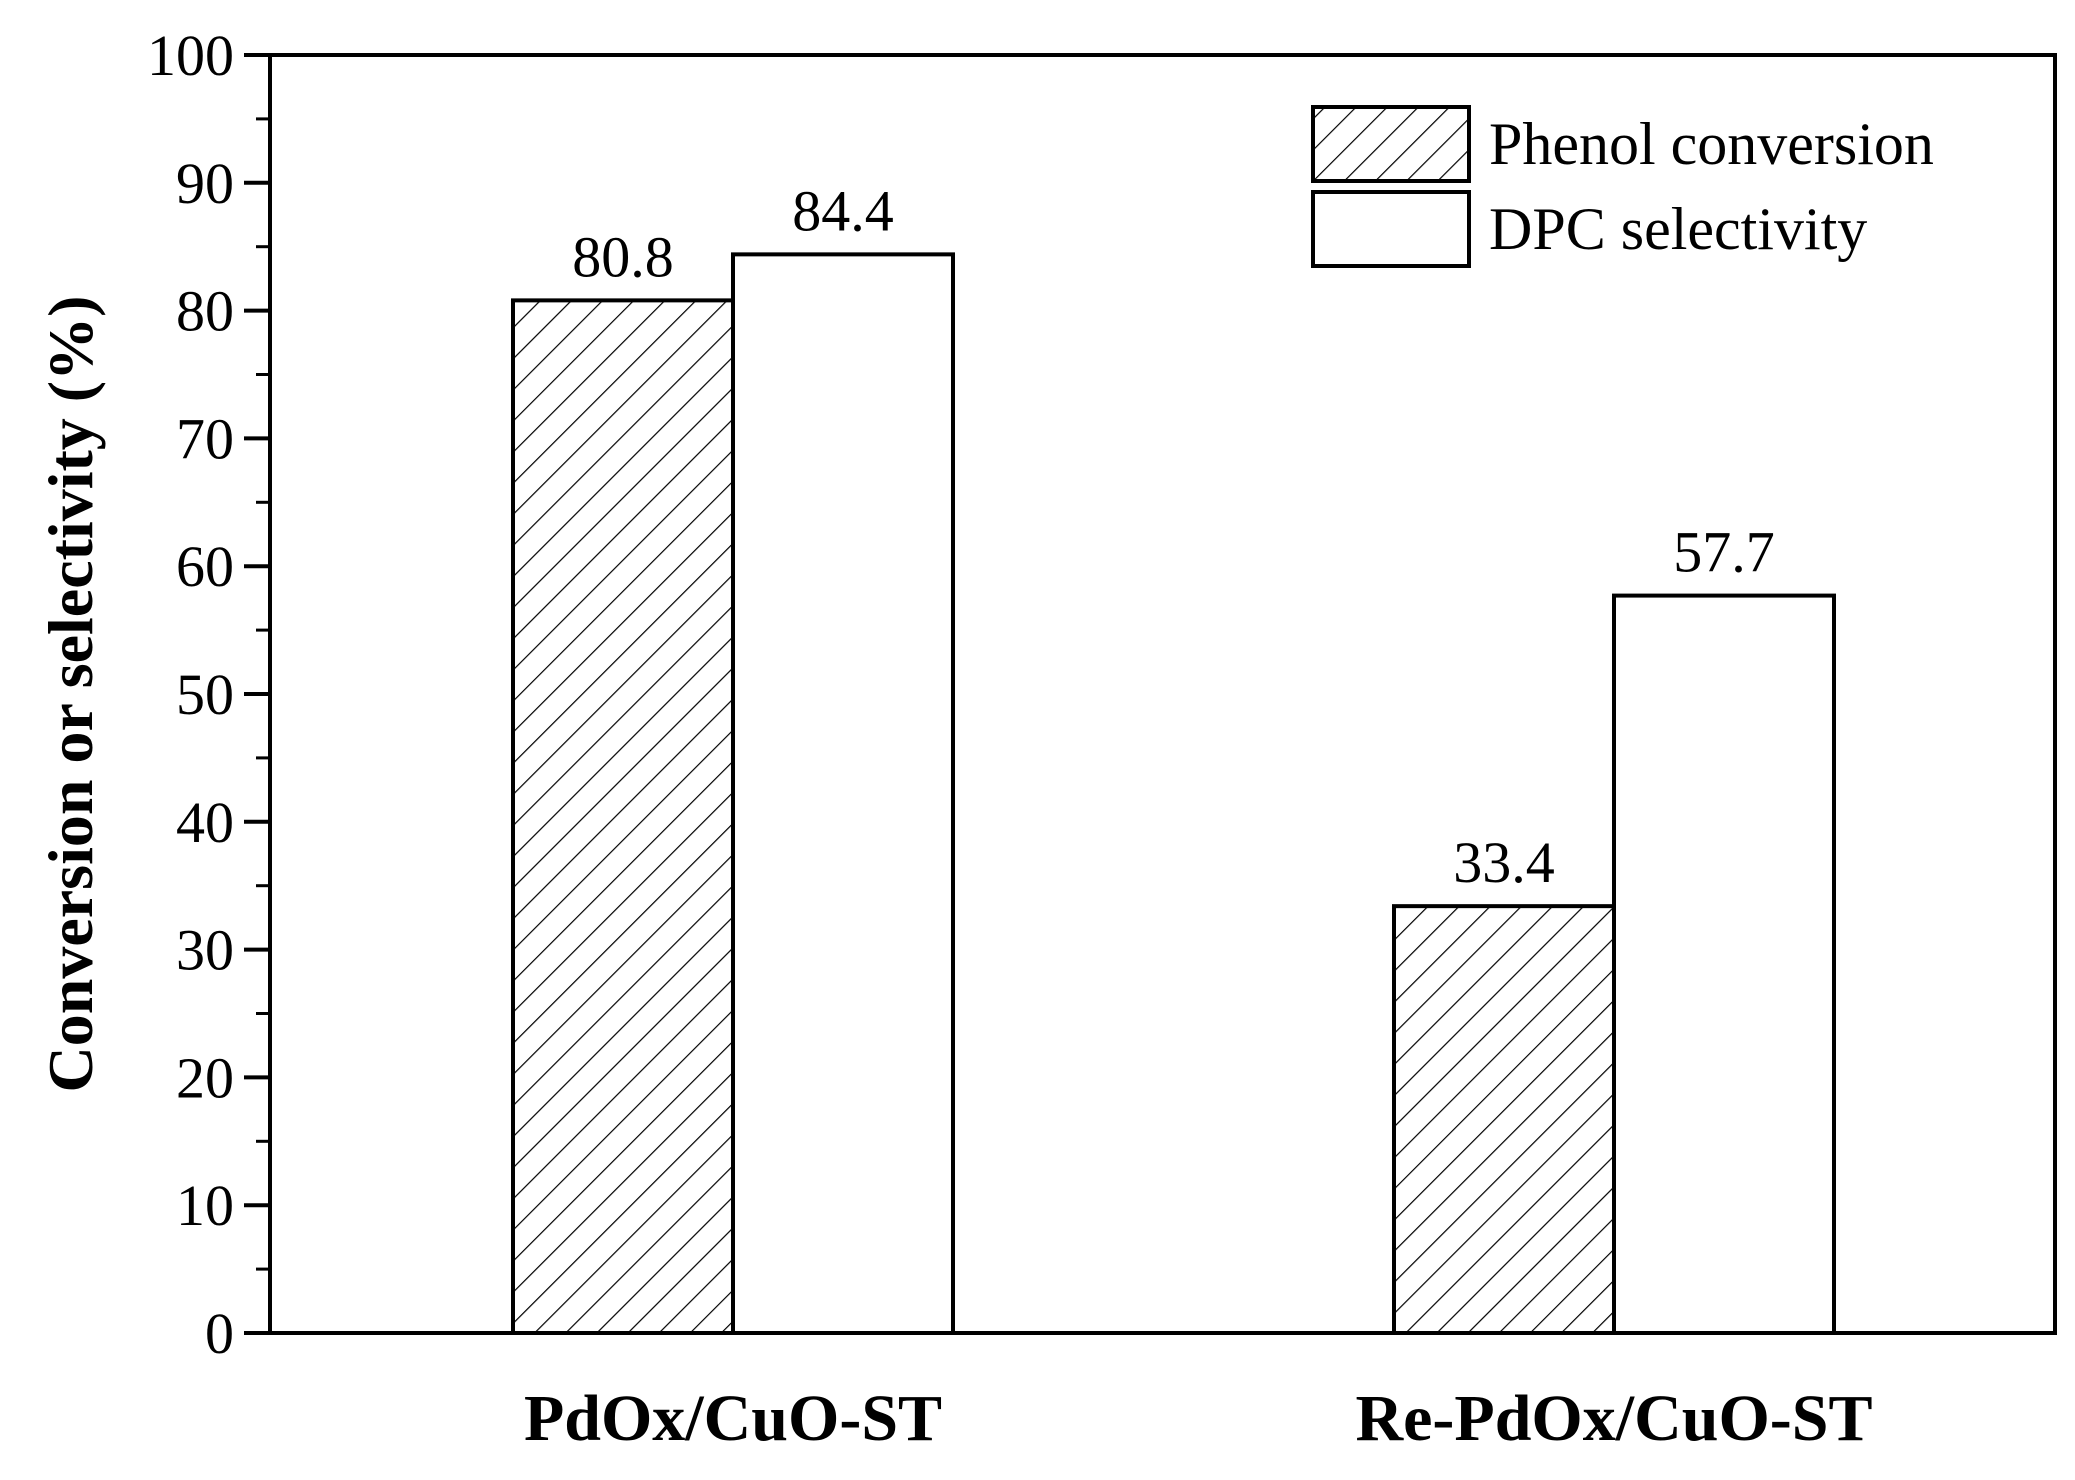 The image size is (2075, 1480). Describe the element at coordinates (205, 566) in the screenshot. I see `y-tick-label: 60` at that location.